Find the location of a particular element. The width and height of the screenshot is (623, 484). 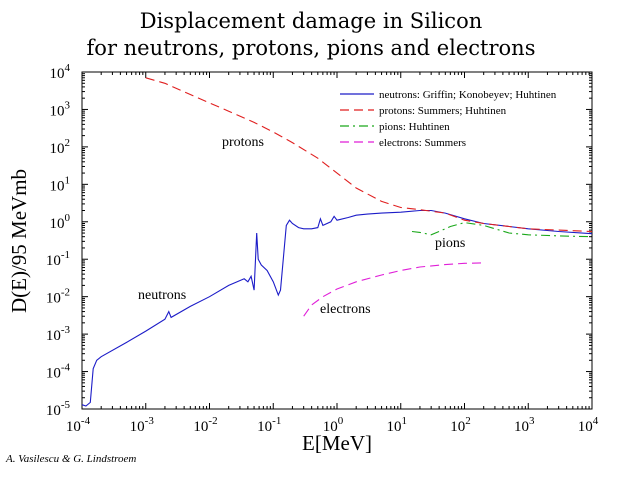

y-axis-label: D(E)/95 MeVmb is located at coordinates (19, 241).